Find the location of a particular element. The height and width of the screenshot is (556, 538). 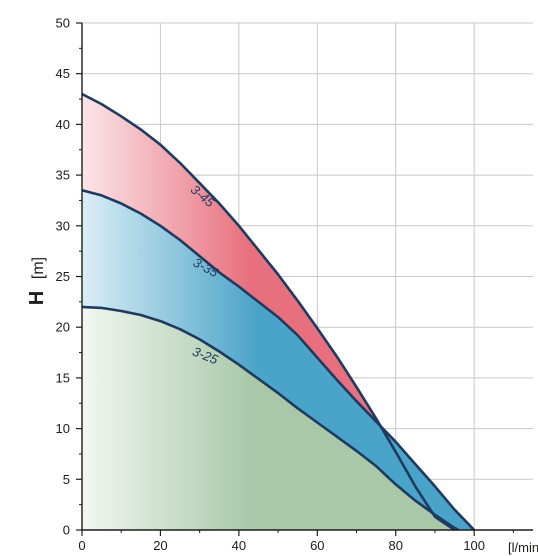

x-tick-label: 100 is located at coordinates (474, 545).